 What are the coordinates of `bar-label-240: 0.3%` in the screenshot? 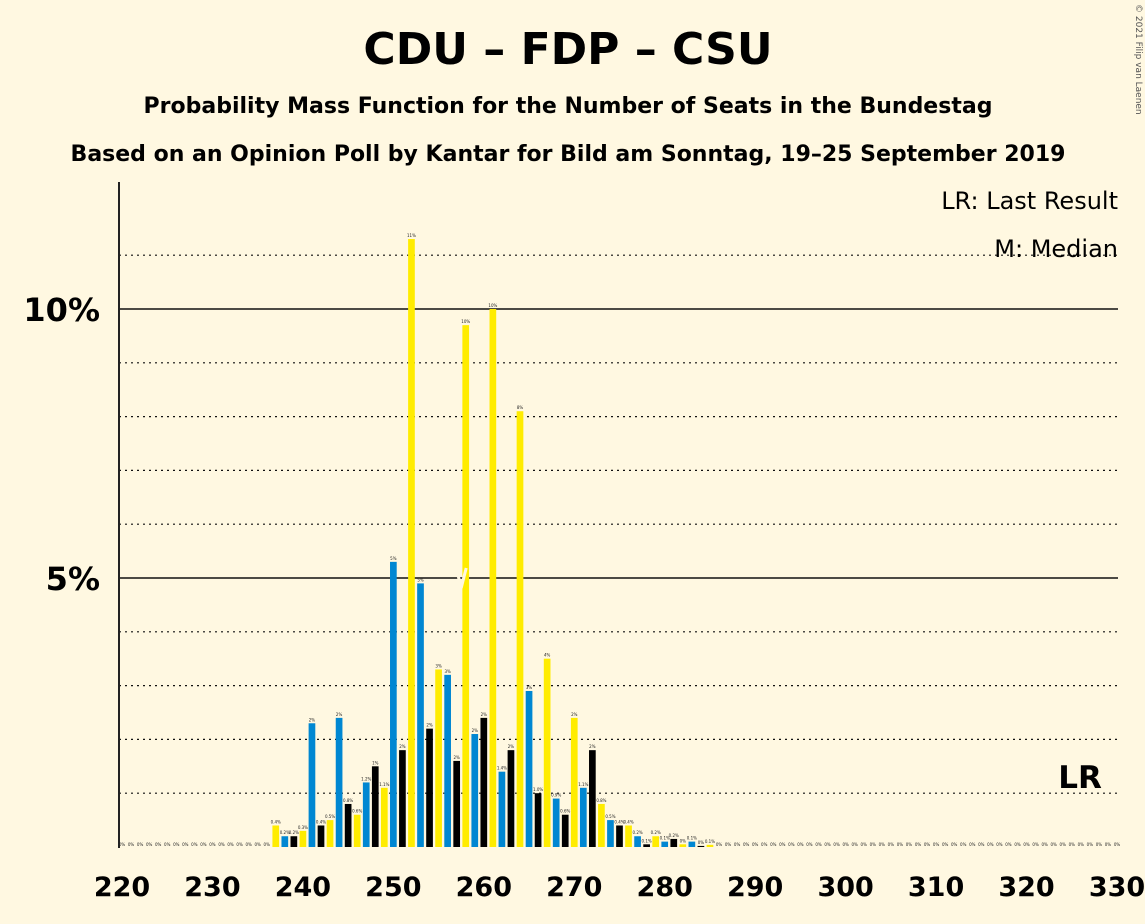 It's located at (303, 827).